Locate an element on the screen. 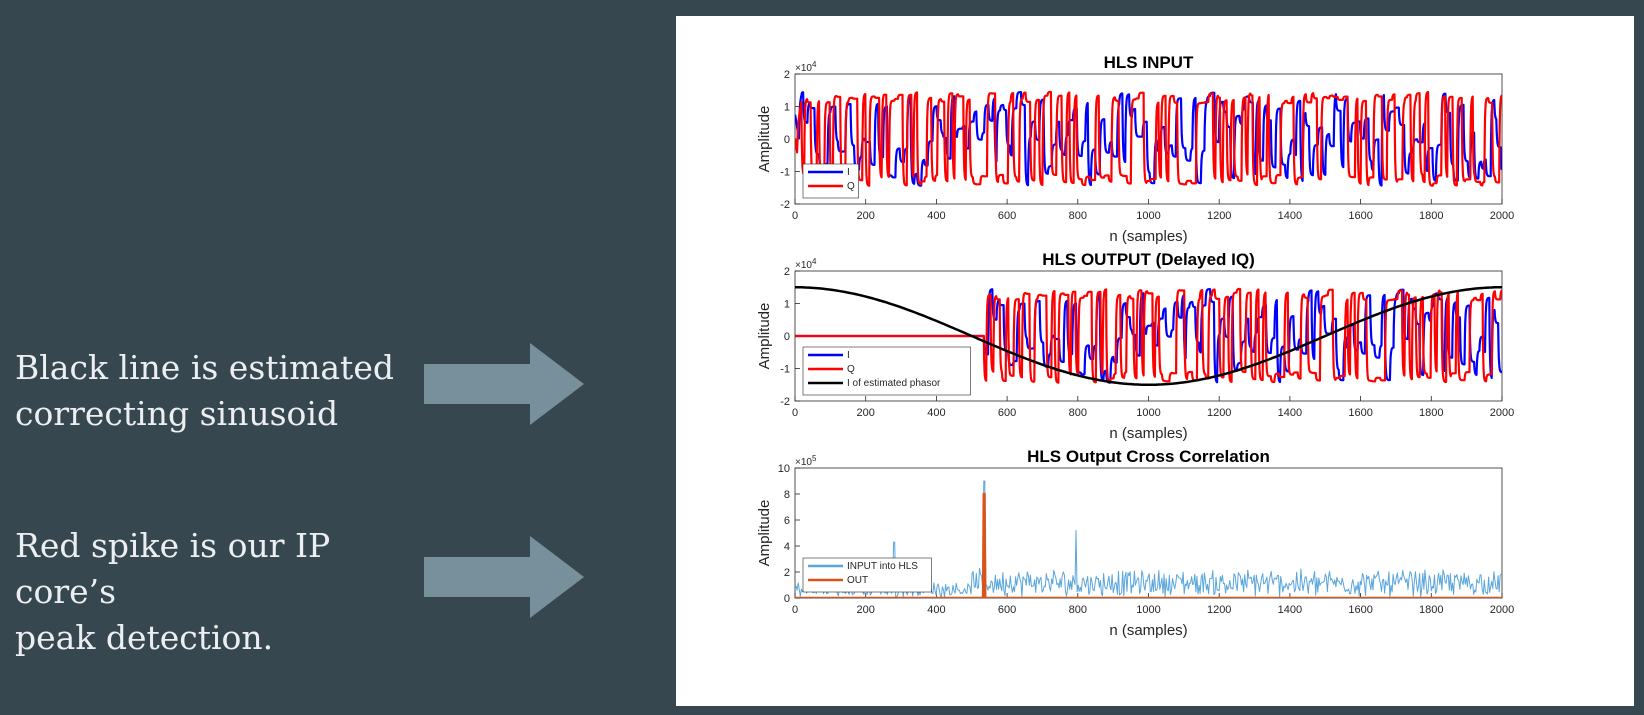 The width and height of the screenshot is (1644, 715). multiplier-exponent: 5 is located at coordinates (814, 458).